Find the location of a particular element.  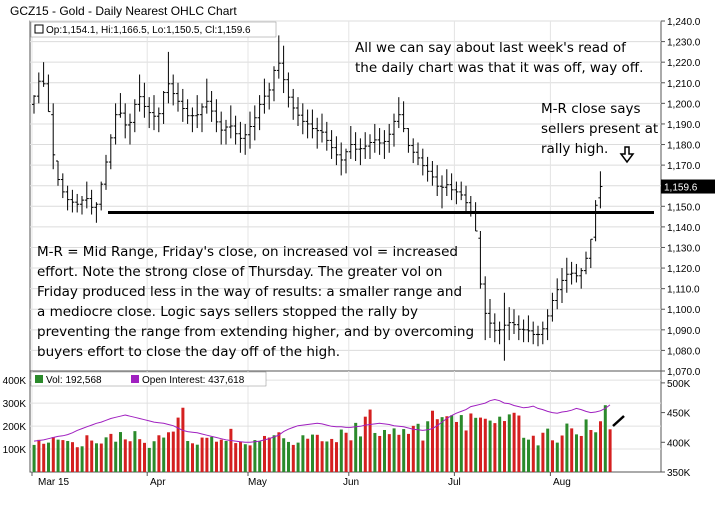

x-tick-label: Aug is located at coordinates (562, 482).